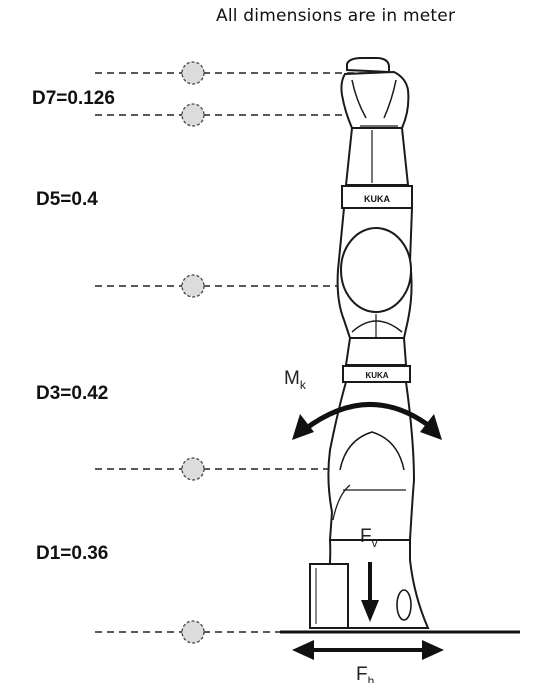 Image resolution: width=554 pixels, height=688 pixels. Describe the element at coordinates (193, 286) in the screenshot. I see `joint-marker-d5` at that location.